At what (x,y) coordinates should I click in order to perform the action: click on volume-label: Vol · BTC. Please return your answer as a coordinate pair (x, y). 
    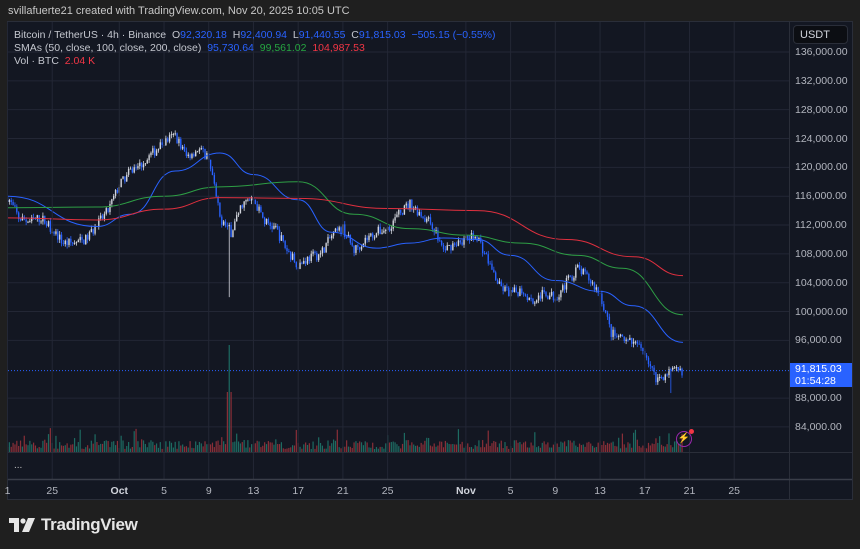
    Looking at the image, I should click on (36, 61).